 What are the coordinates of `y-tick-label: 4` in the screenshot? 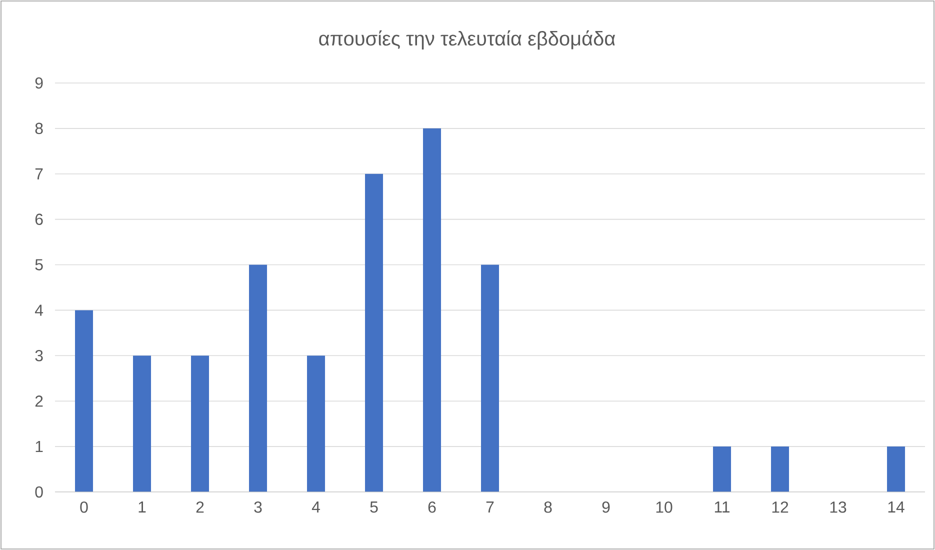 It's located at (39, 310).